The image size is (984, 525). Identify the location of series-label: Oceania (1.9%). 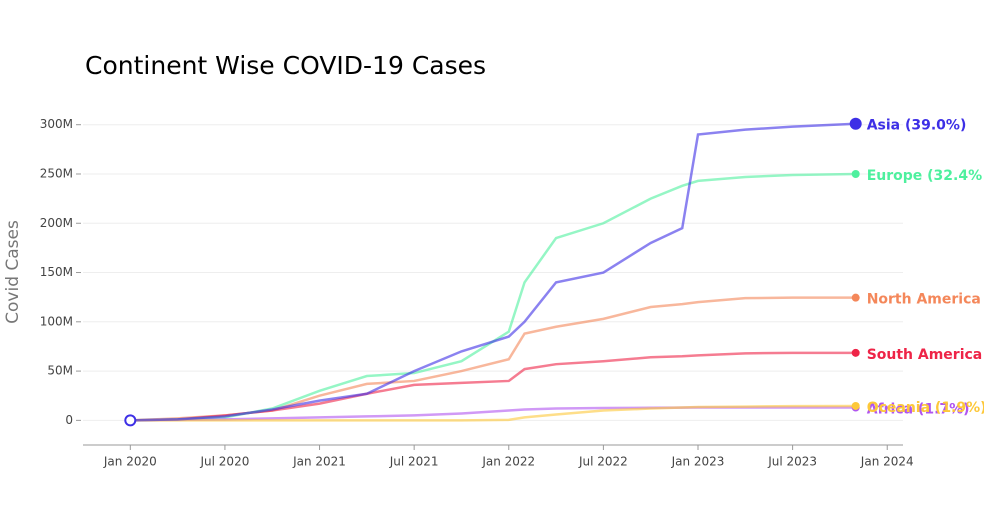
(925, 408).